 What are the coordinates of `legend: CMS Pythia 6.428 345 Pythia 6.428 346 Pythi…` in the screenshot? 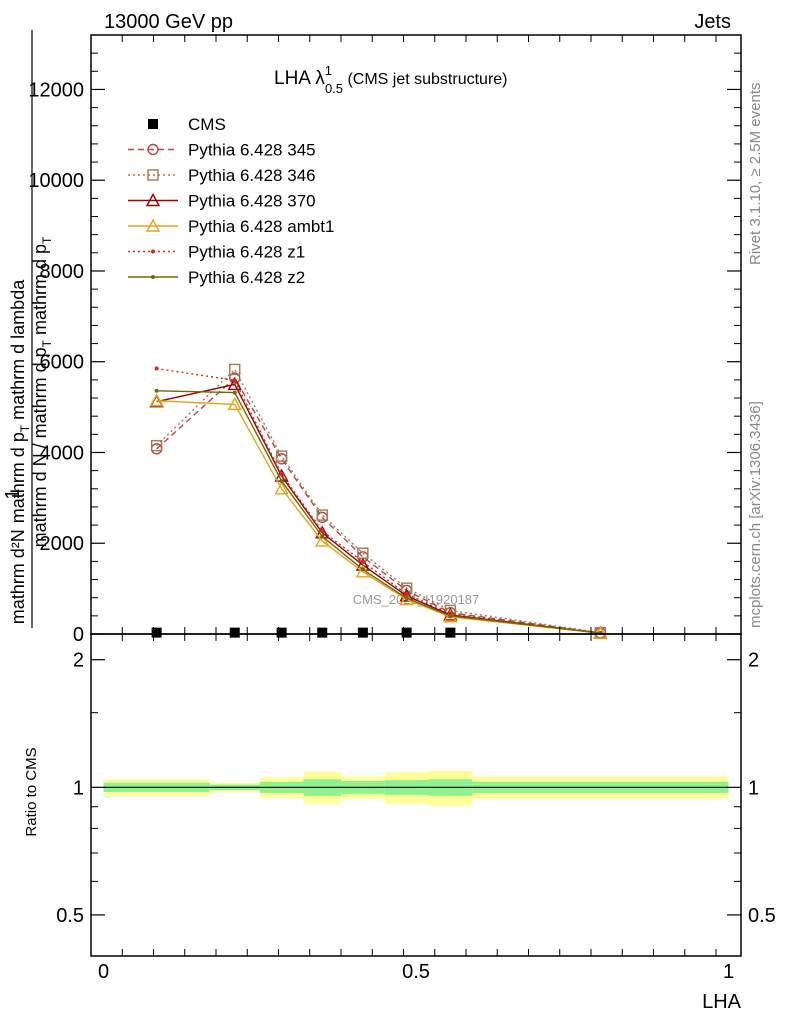 It's located at (231, 201).